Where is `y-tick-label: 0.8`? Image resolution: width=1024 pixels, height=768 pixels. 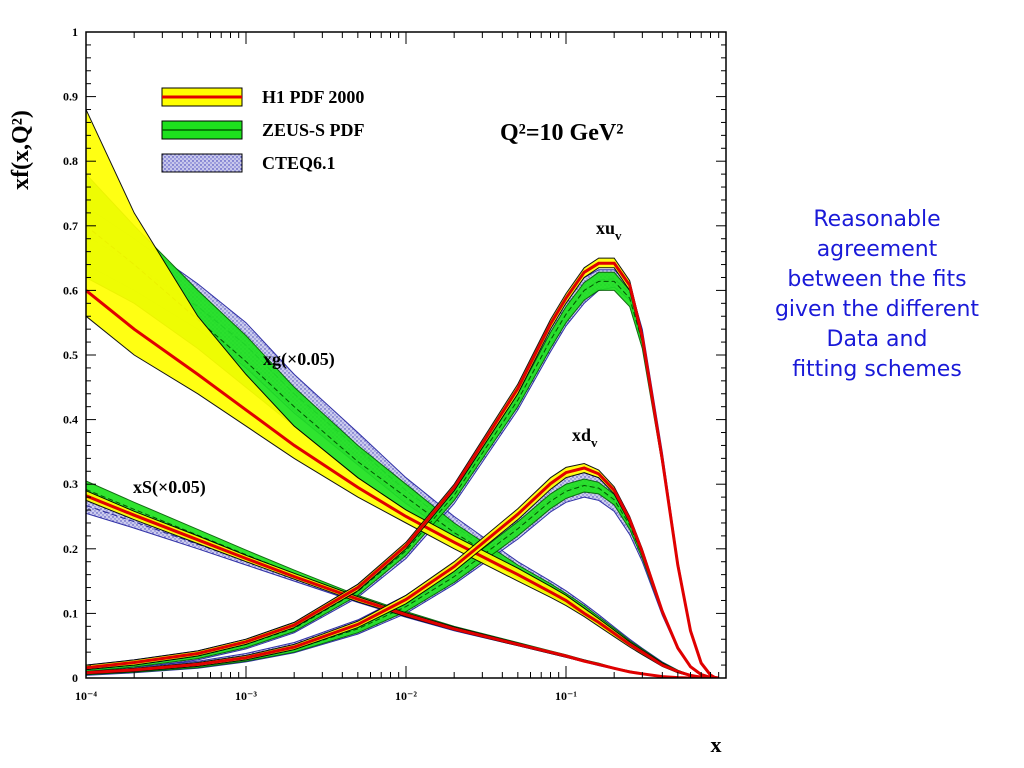 y-tick-label: 0.8 is located at coordinates (70, 161).